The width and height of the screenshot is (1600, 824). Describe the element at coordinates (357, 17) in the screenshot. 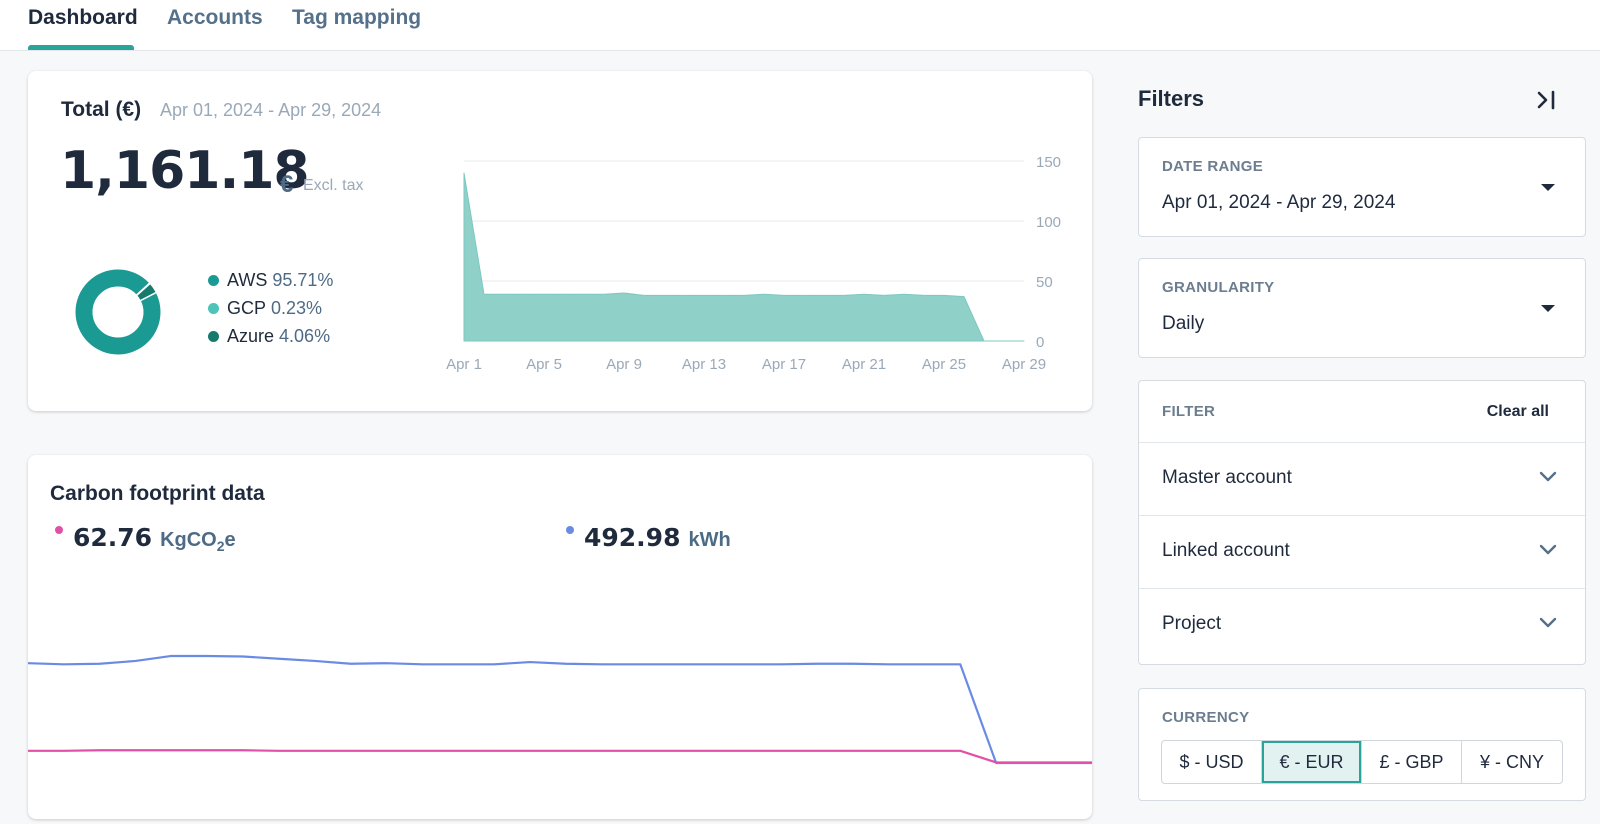

I see `tab-tag-mapping: Tag mapping` at that location.